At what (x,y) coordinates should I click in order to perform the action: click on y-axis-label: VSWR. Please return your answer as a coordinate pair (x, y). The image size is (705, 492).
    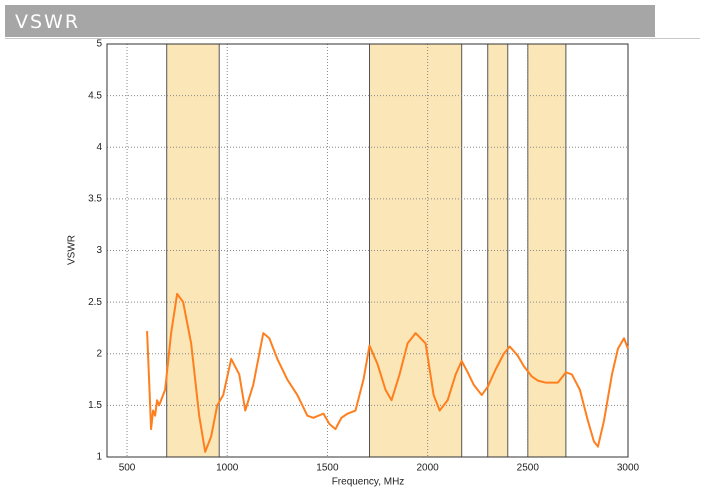
    Looking at the image, I should click on (72, 250).